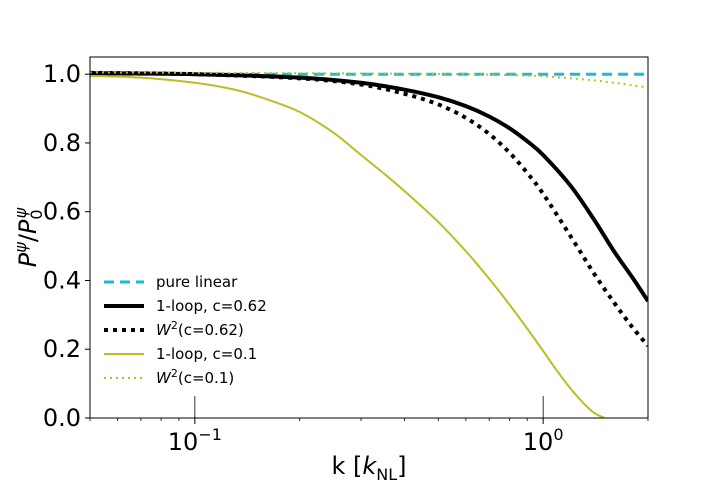 This screenshot has height=484, width=720. I want to click on x-tick-label: 10⁰, so click(543, 440).